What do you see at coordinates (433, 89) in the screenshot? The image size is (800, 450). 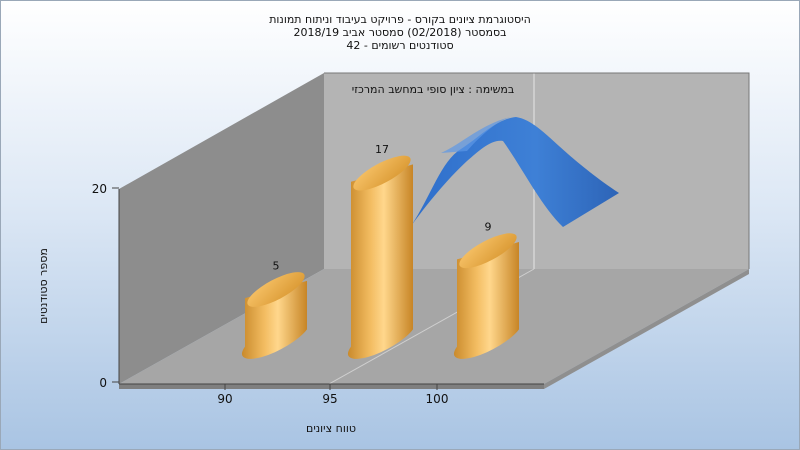 I see `legend-label: במשימה : ציון סופי במחשב המרכזי` at bounding box center [433, 89].